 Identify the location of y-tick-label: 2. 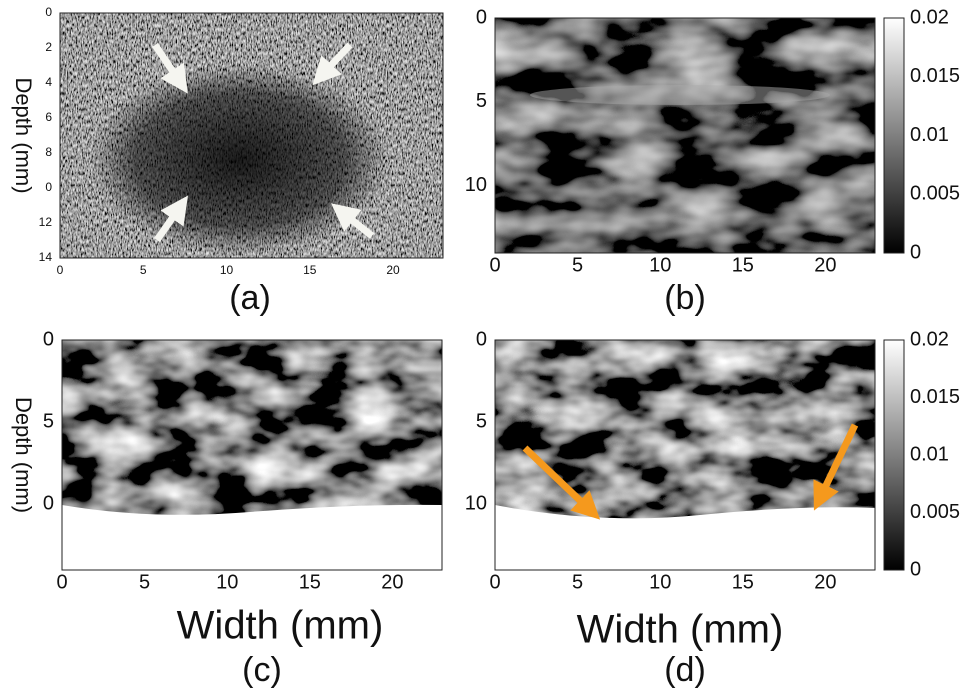
(48, 47).